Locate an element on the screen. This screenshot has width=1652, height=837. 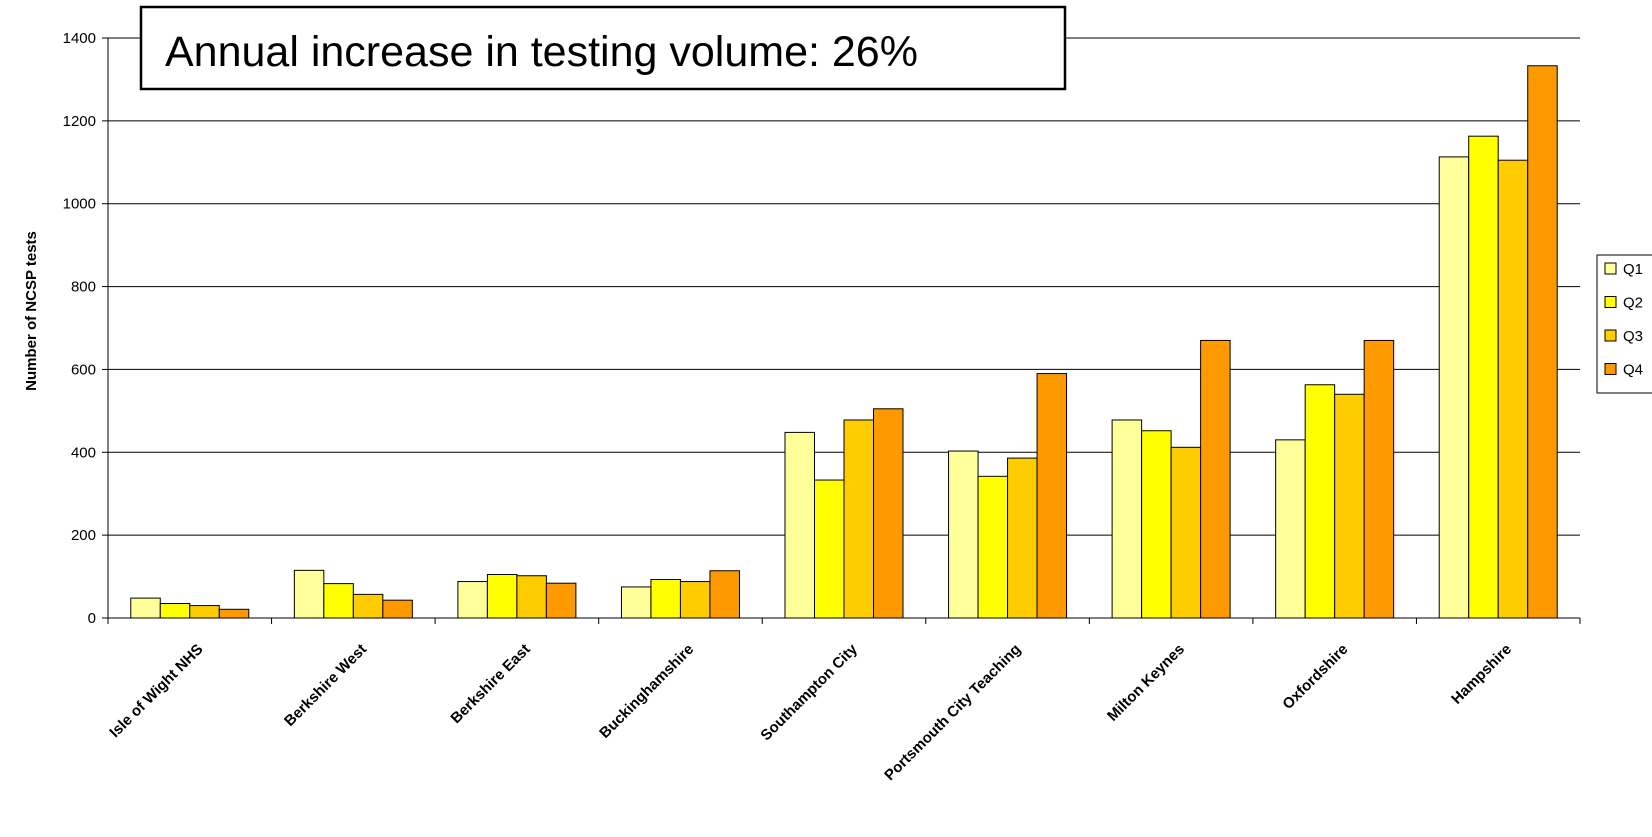
y-tick-label: 1000 is located at coordinates (79, 204).